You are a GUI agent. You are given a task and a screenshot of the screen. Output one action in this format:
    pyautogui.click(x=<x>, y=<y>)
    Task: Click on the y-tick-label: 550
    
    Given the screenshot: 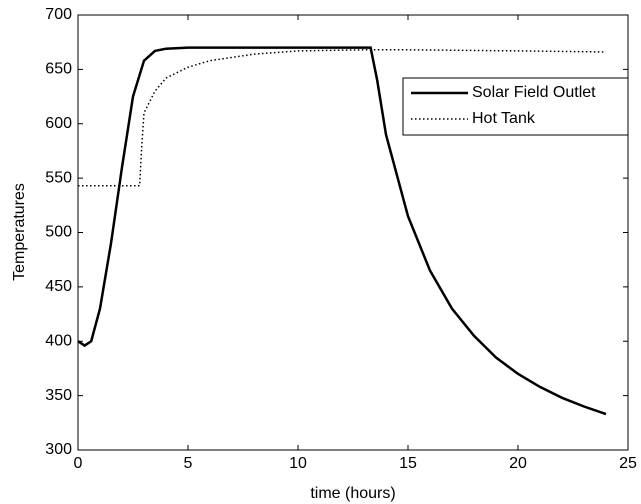 What is the action you would take?
    pyautogui.click(x=58, y=177)
    